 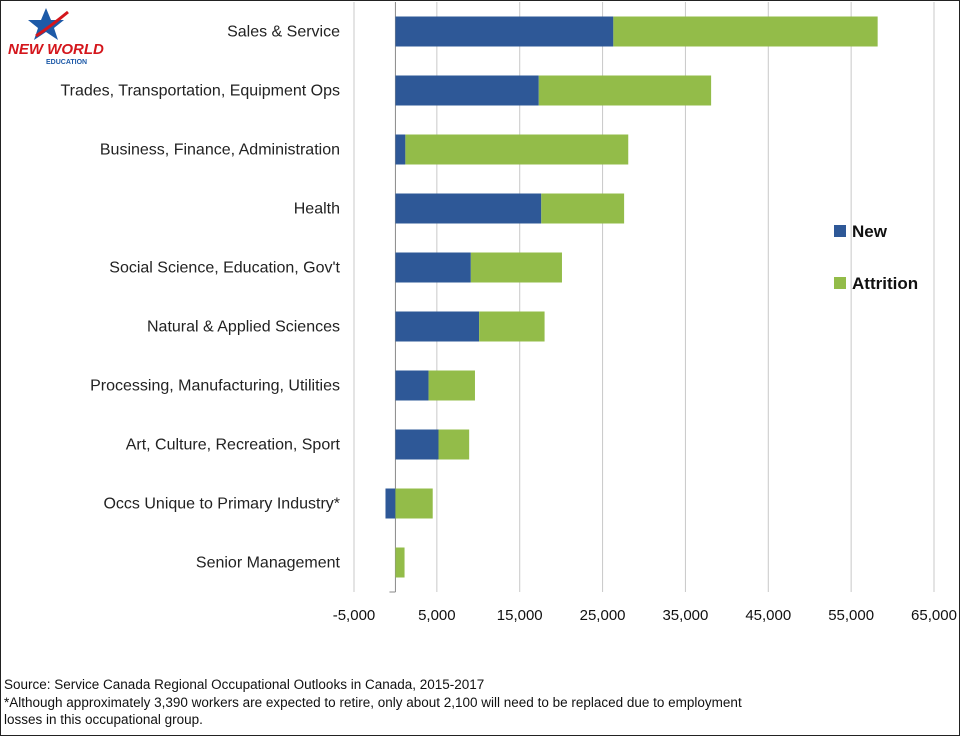 I want to click on category-label: Sales & Service, so click(x=283, y=32).